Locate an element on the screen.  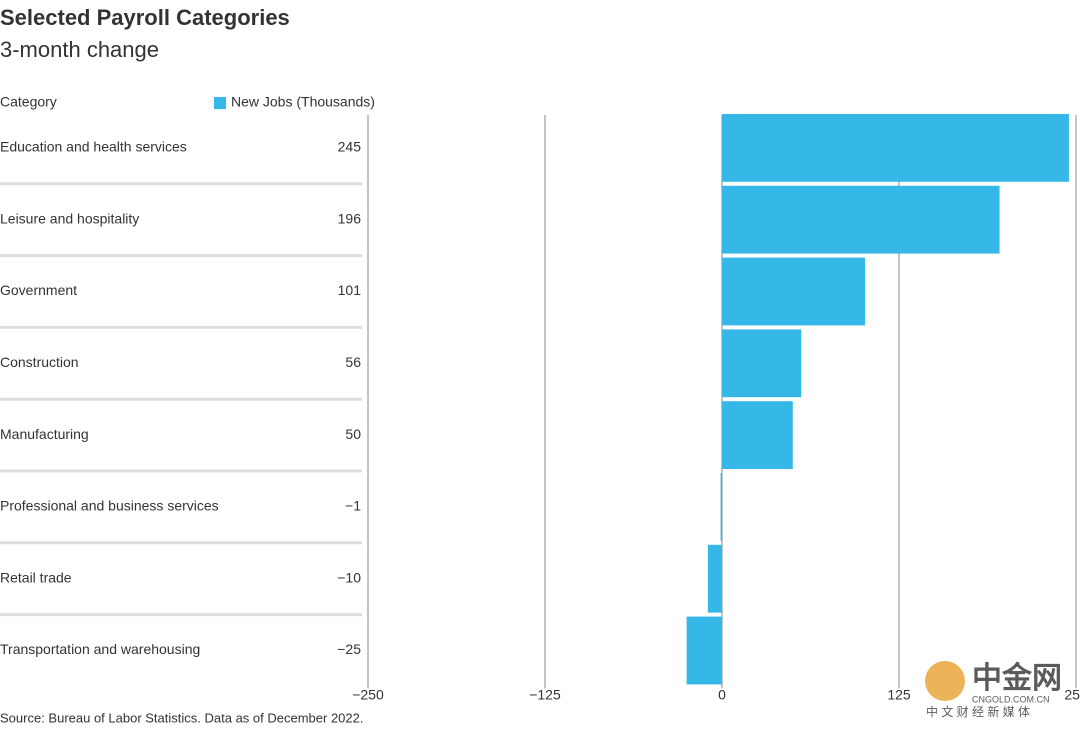
value-label: −25 is located at coordinates (349, 649).